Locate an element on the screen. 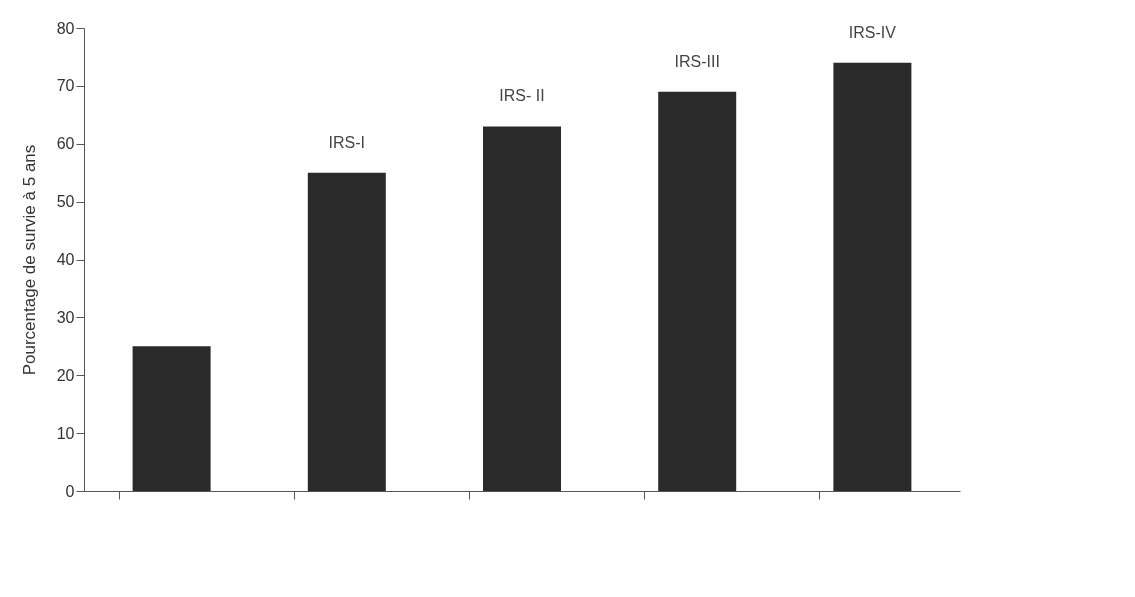 The height and width of the screenshot is (597, 1135). y-tick-label: 0 is located at coordinates (70, 491).